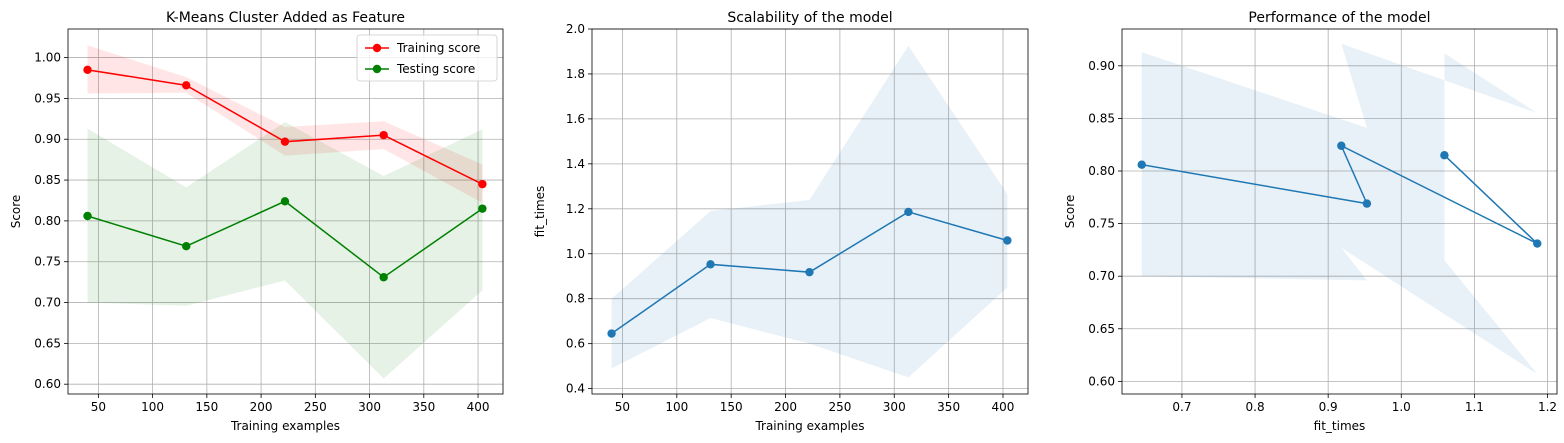 This screenshot has height=443, width=1564. Describe the element at coordinates (540, 212) in the screenshot. I see `y-axis-label: fit_times` at that location.